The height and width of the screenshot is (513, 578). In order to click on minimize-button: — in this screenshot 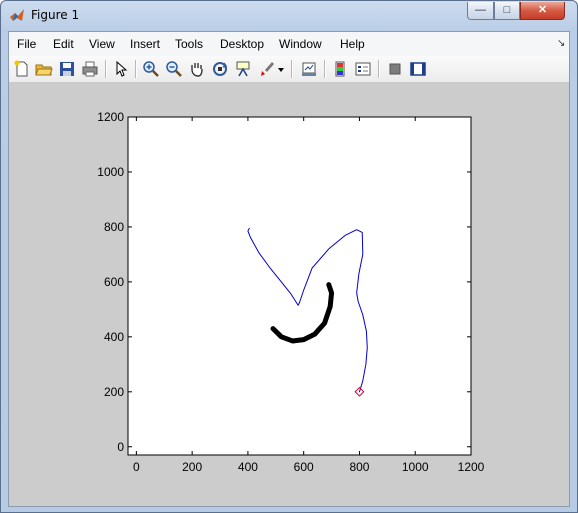, I will do `click(480, 11)`.